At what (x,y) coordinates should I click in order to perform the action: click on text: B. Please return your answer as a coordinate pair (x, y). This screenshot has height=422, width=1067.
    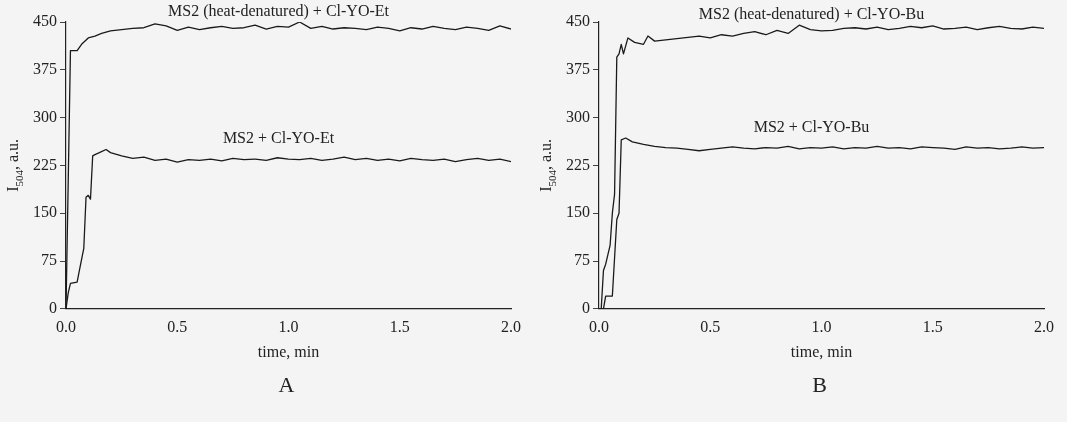
    Looking at the image, I should click on (819, 385).